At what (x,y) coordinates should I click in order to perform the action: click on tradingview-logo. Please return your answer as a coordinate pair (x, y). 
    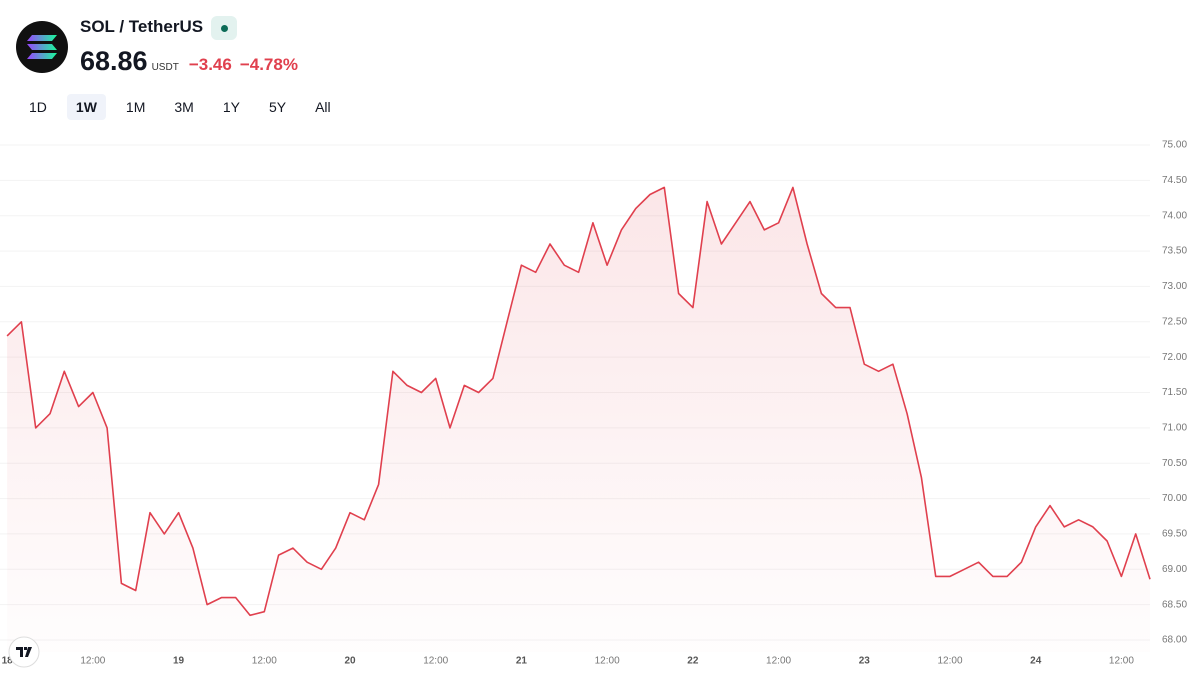
    Looking at the image, I should click on (24, 652).